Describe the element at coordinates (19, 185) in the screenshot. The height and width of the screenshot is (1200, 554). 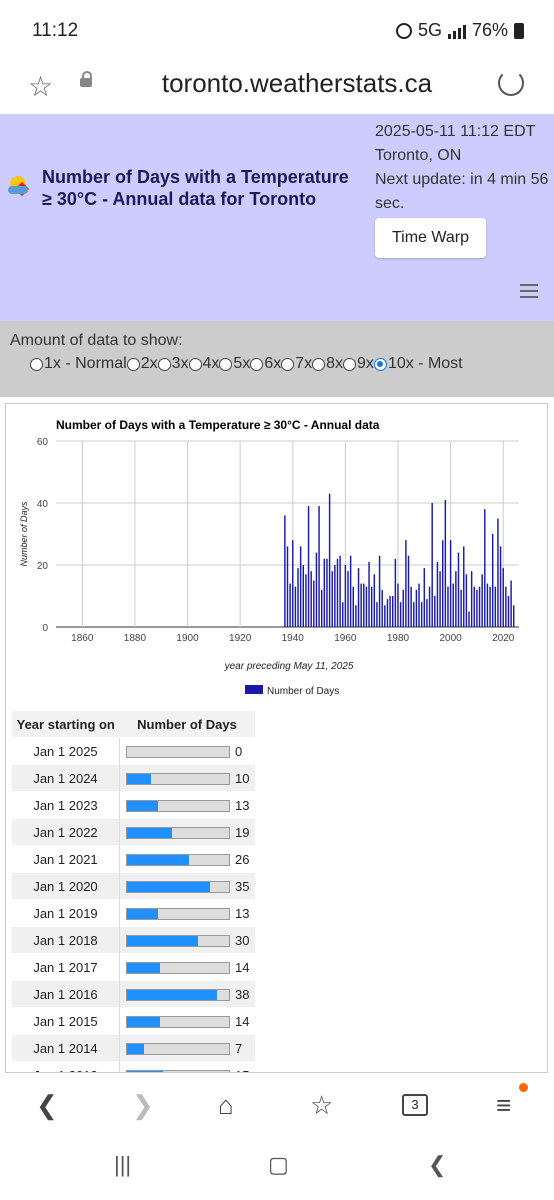
I see `site-logo-icon` at that location.